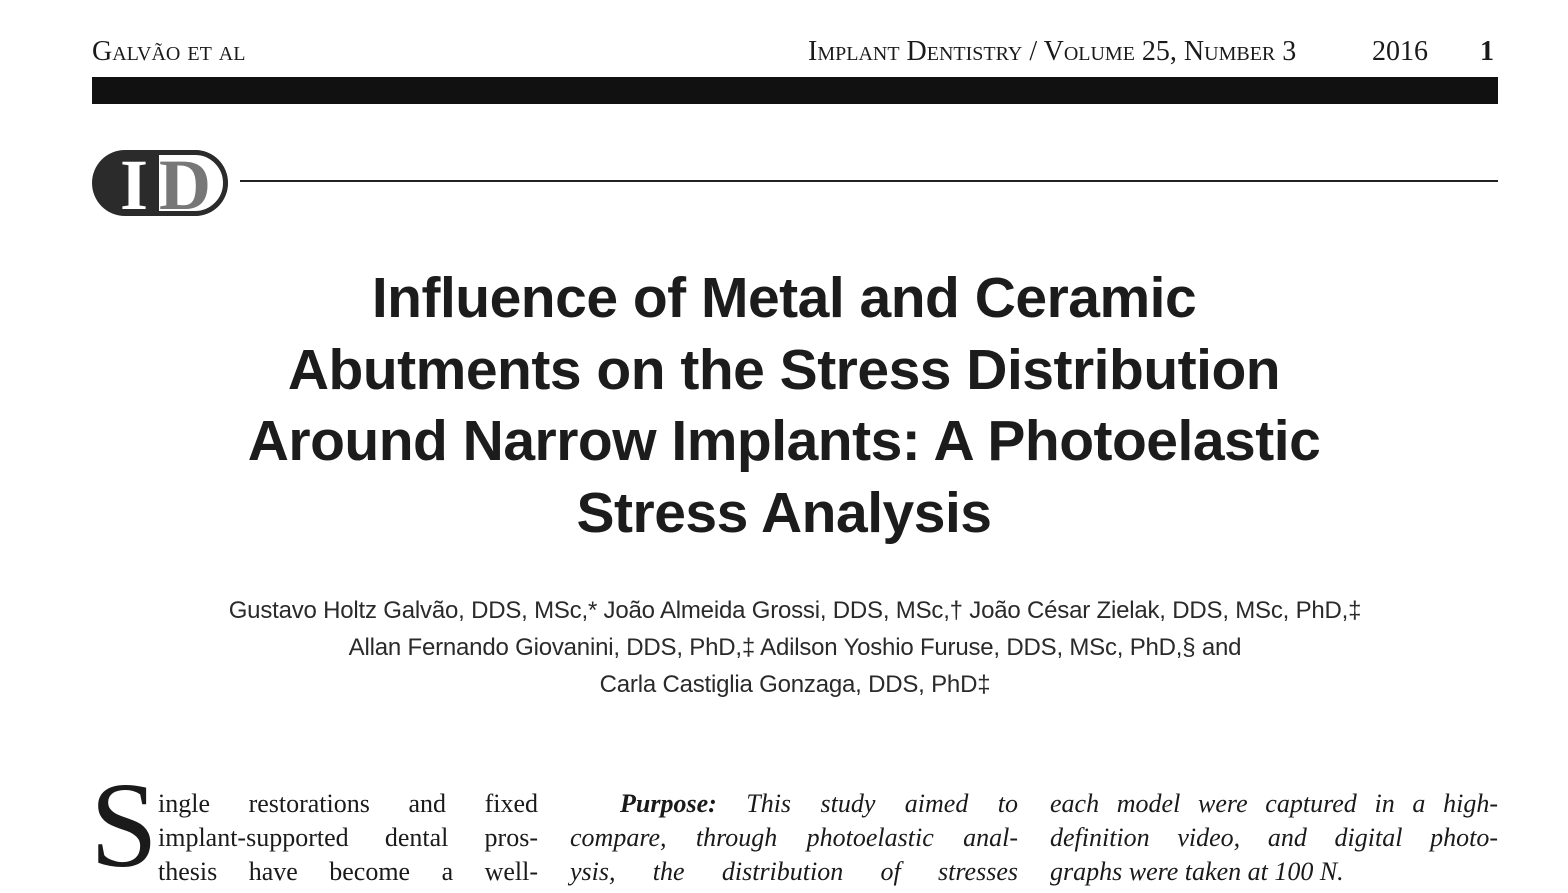  What do you see at coordinates (1197, 871) in the screenshot?
I see `text-line: graphs were taken at 100 N.` at bounding box center [1197, 871].